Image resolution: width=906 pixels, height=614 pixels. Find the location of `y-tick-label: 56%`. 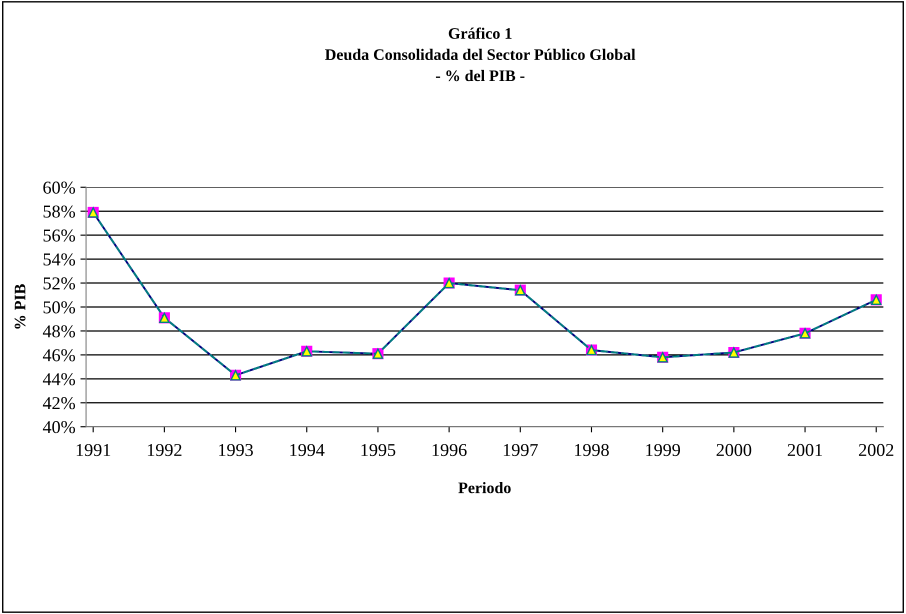

y-tick-label: 56% is located at coordinates (60, 235).